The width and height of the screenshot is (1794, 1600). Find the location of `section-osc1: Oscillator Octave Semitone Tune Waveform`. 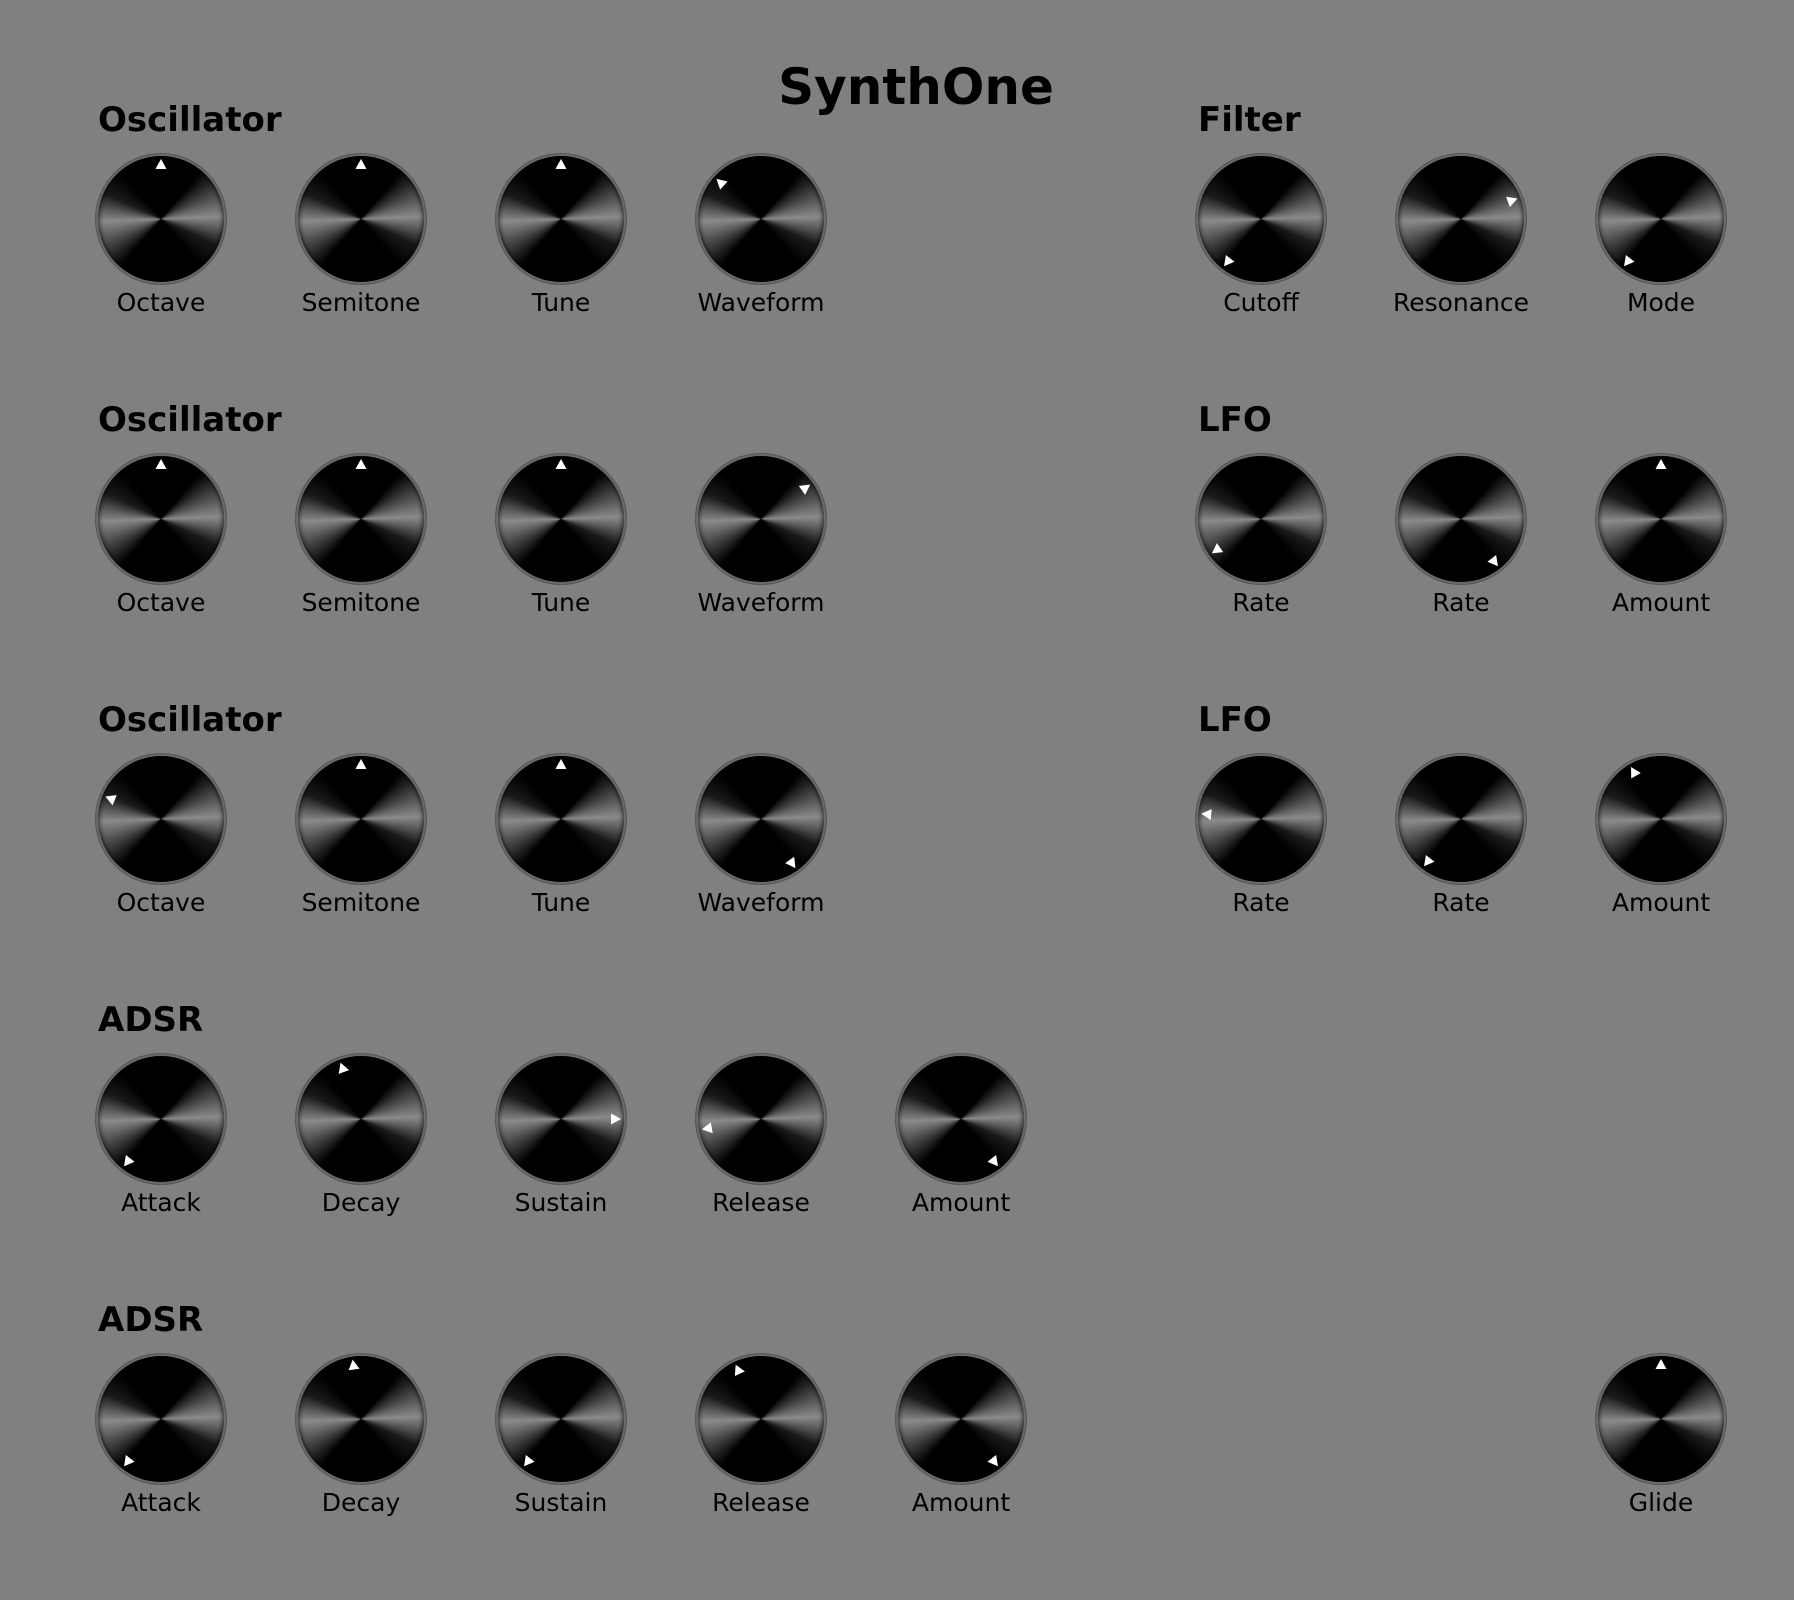

section-osc1: Oscillator Octave Semitone Tune Waveform is located at coordinates (548, 250).